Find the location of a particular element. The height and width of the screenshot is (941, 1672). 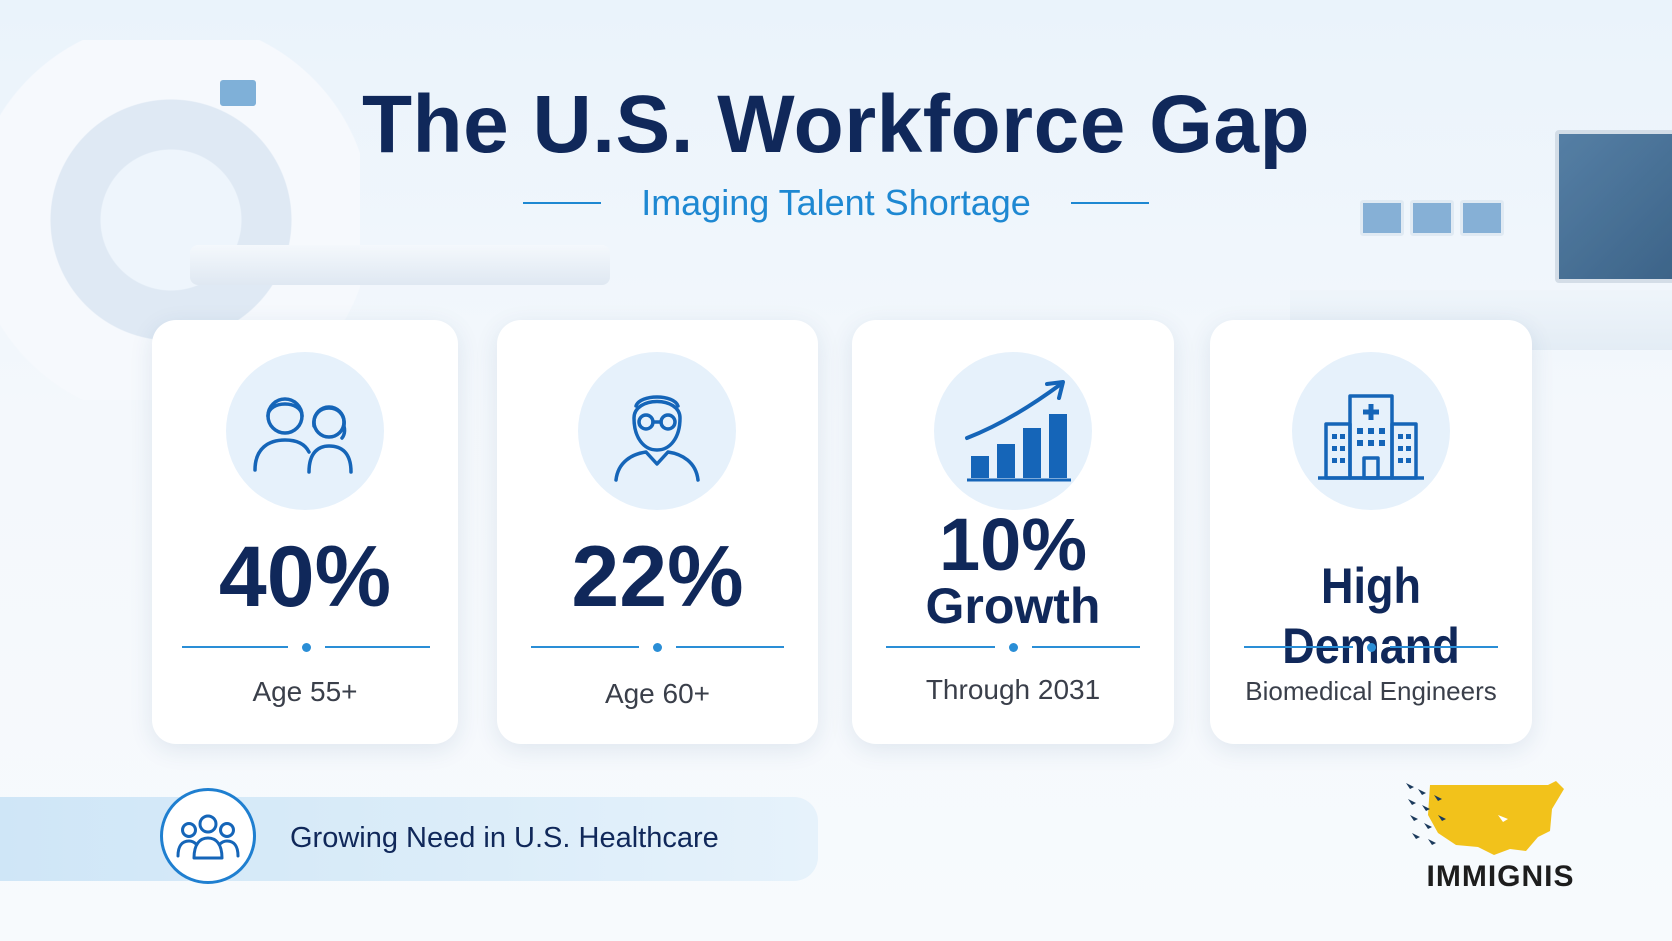

stat-label: Through 2031 is located at coordinates (1013, 689).